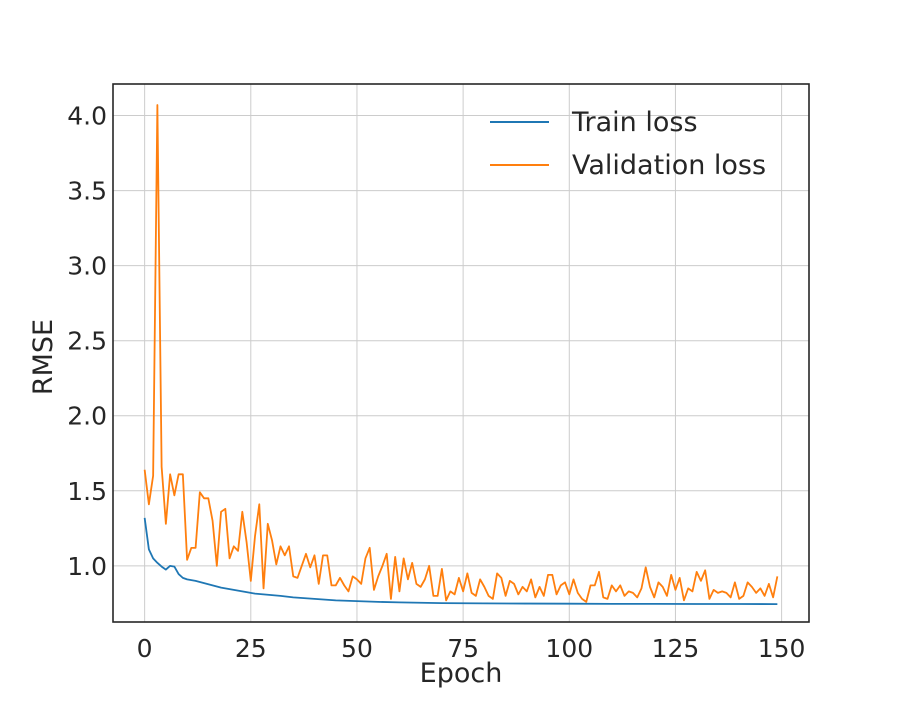 The image size is (900, 704). Describe the element at coordinates (145, 648) in the screenshot. I see `x-tick-label: 0` at that location.